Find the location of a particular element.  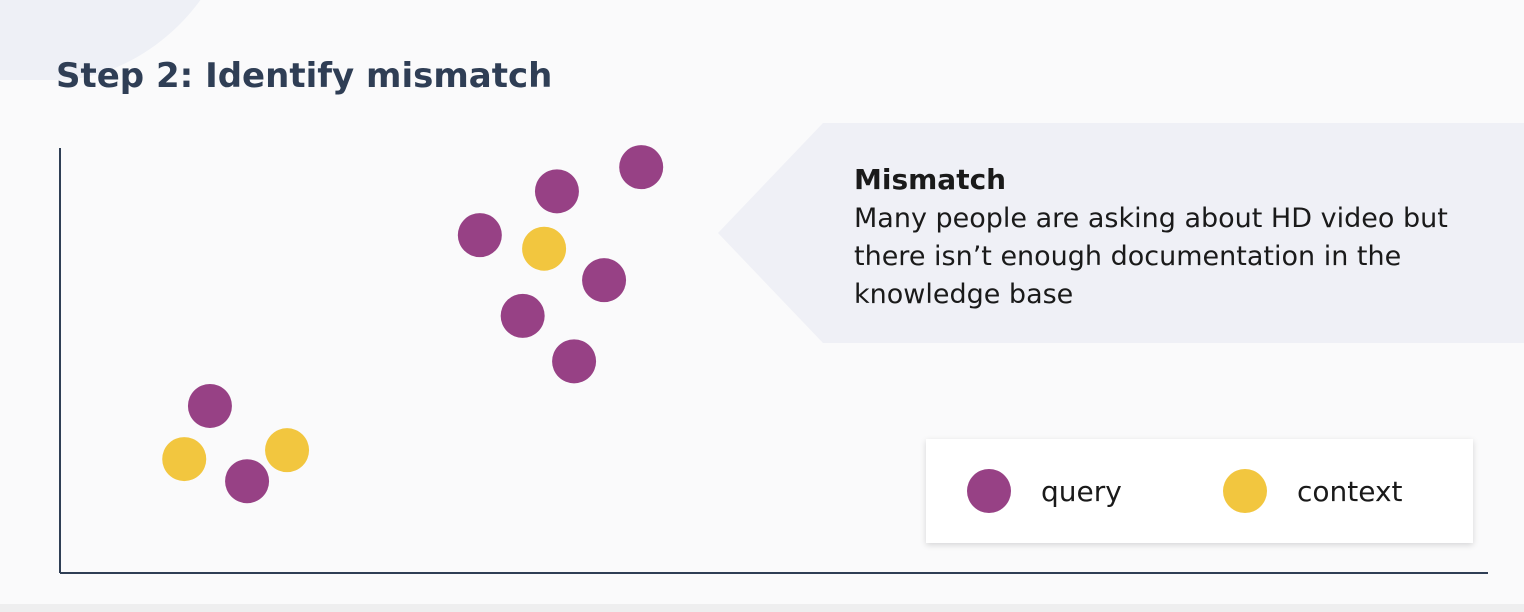

legend-label-context: context is located at coordinates (1350, 491).